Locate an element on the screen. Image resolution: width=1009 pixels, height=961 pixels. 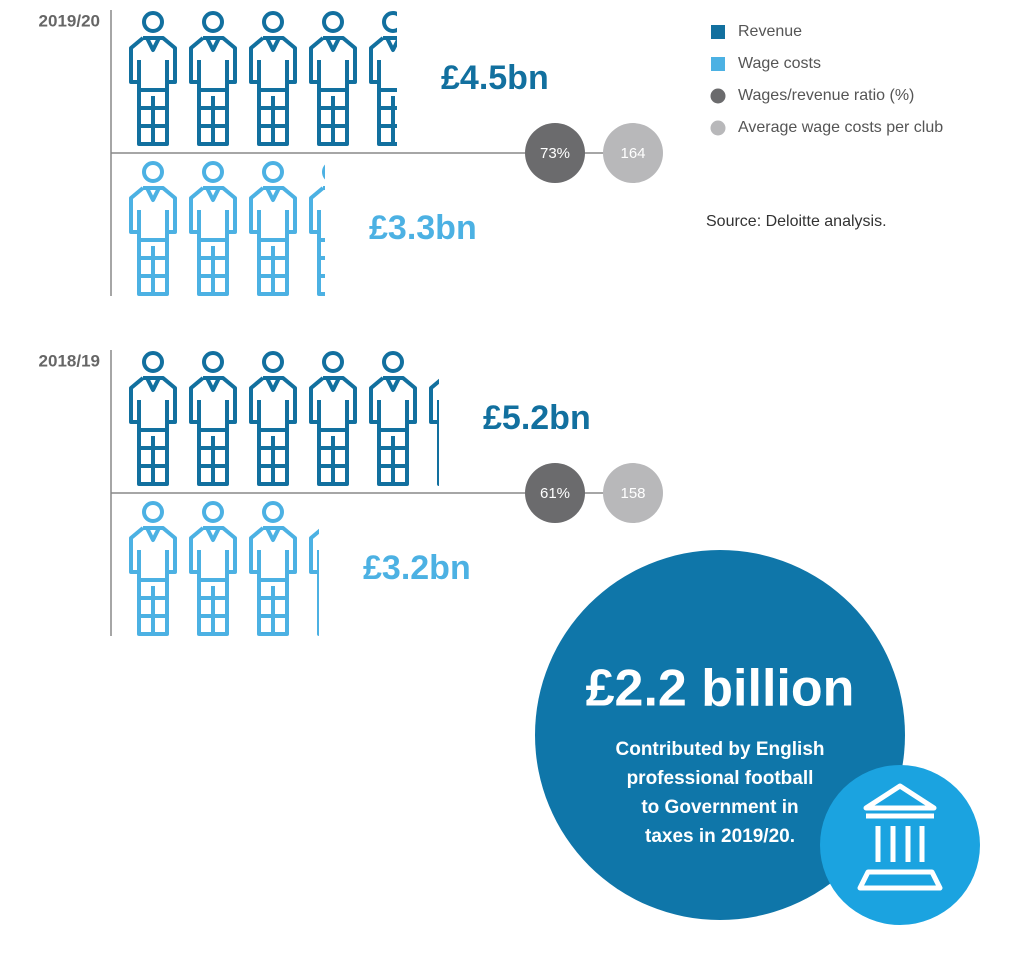
callout-line: to Government in is located at coordinates (719, 807).